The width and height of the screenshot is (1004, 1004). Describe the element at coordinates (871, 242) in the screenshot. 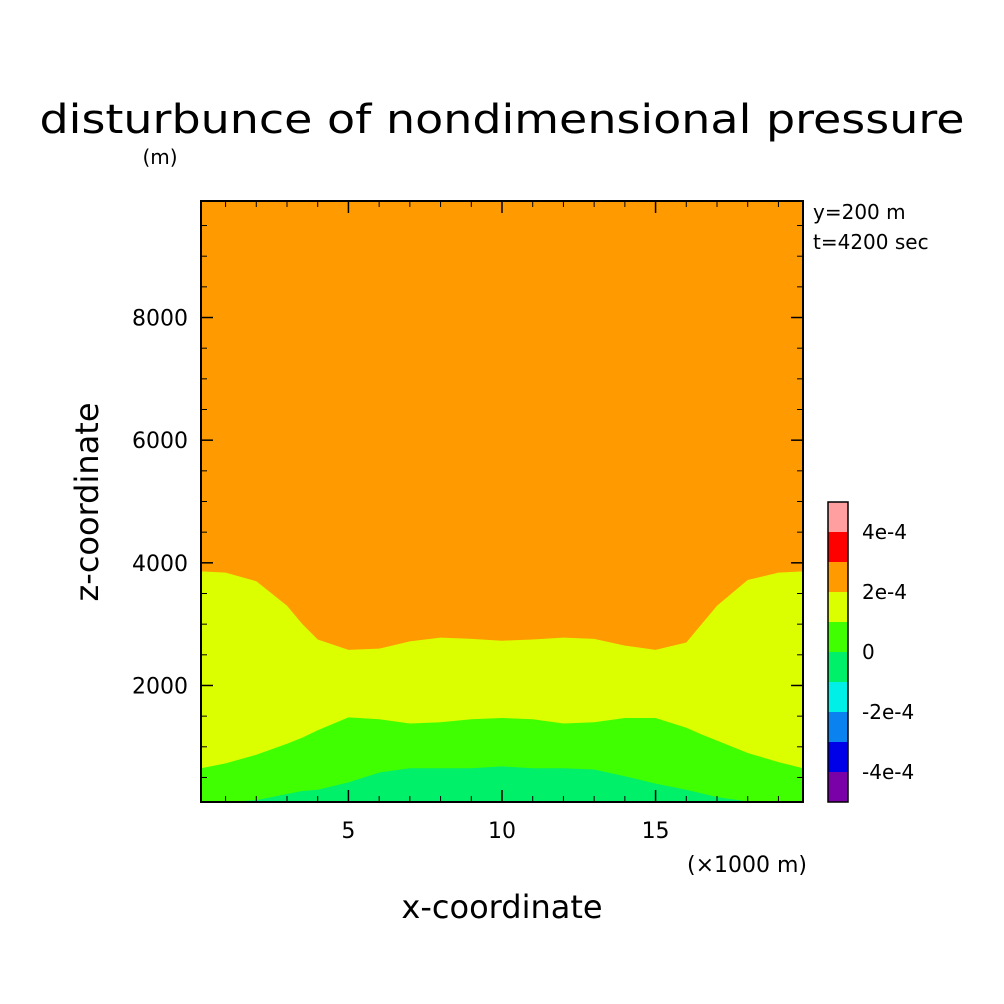

I see `annotation-t: t=4200 sec` at that location.